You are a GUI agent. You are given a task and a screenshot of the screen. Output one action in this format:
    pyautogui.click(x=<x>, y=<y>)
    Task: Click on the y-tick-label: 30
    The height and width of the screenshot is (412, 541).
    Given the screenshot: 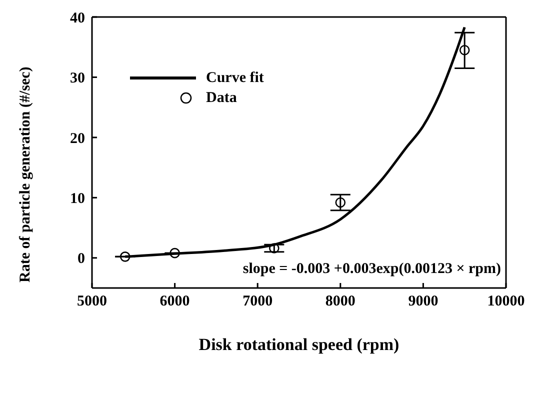 What is the action you would take?
    pyautogui.click(x=77, y=78)
    